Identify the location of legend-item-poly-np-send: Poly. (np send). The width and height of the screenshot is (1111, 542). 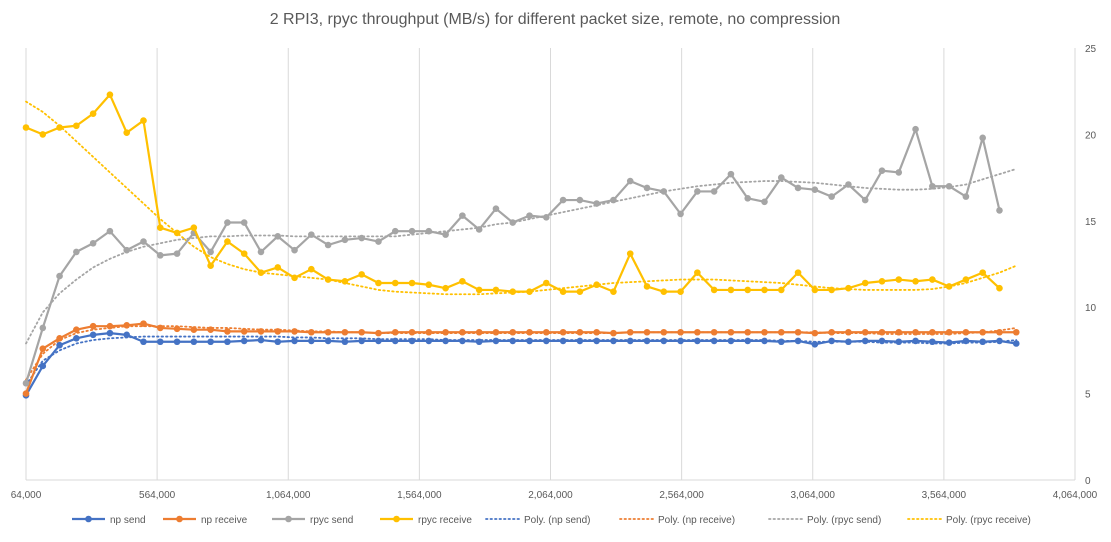
(538, 520).